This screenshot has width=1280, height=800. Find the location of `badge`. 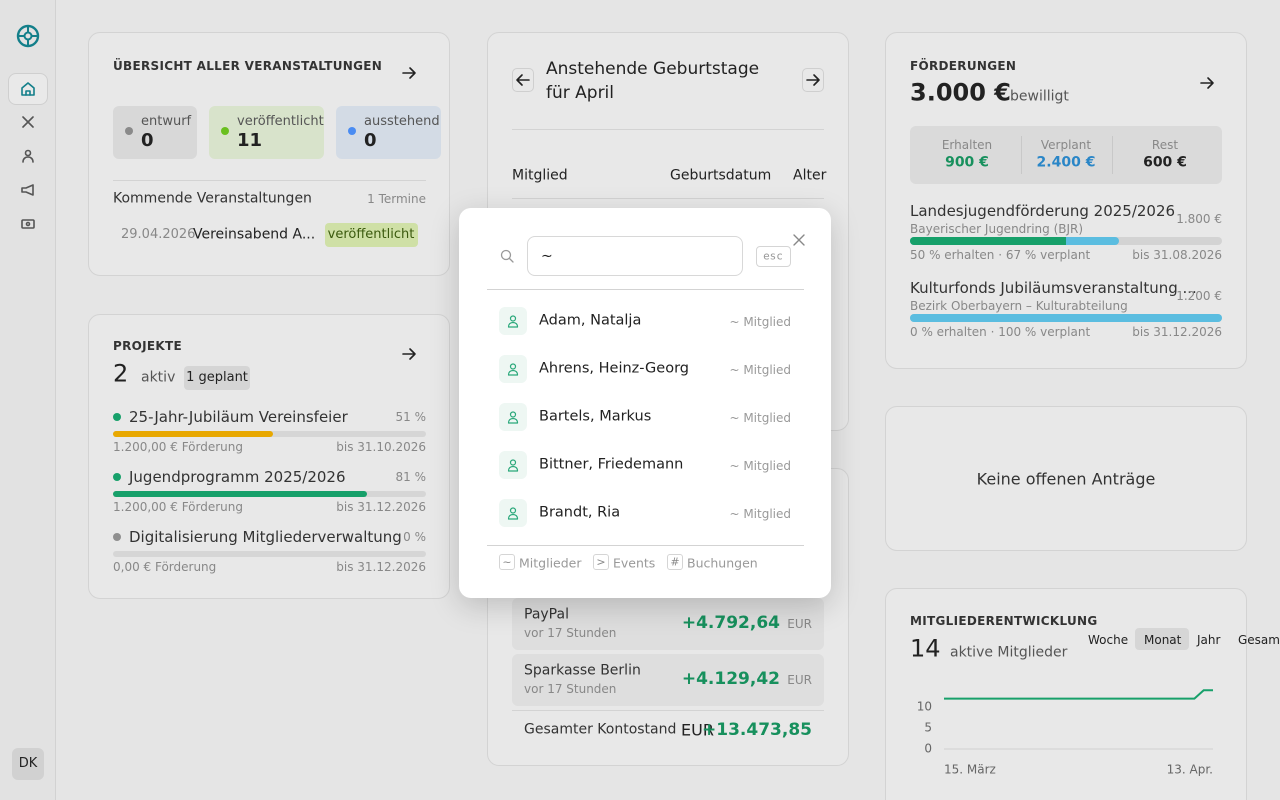

badge is located at coordinates (217, 378).